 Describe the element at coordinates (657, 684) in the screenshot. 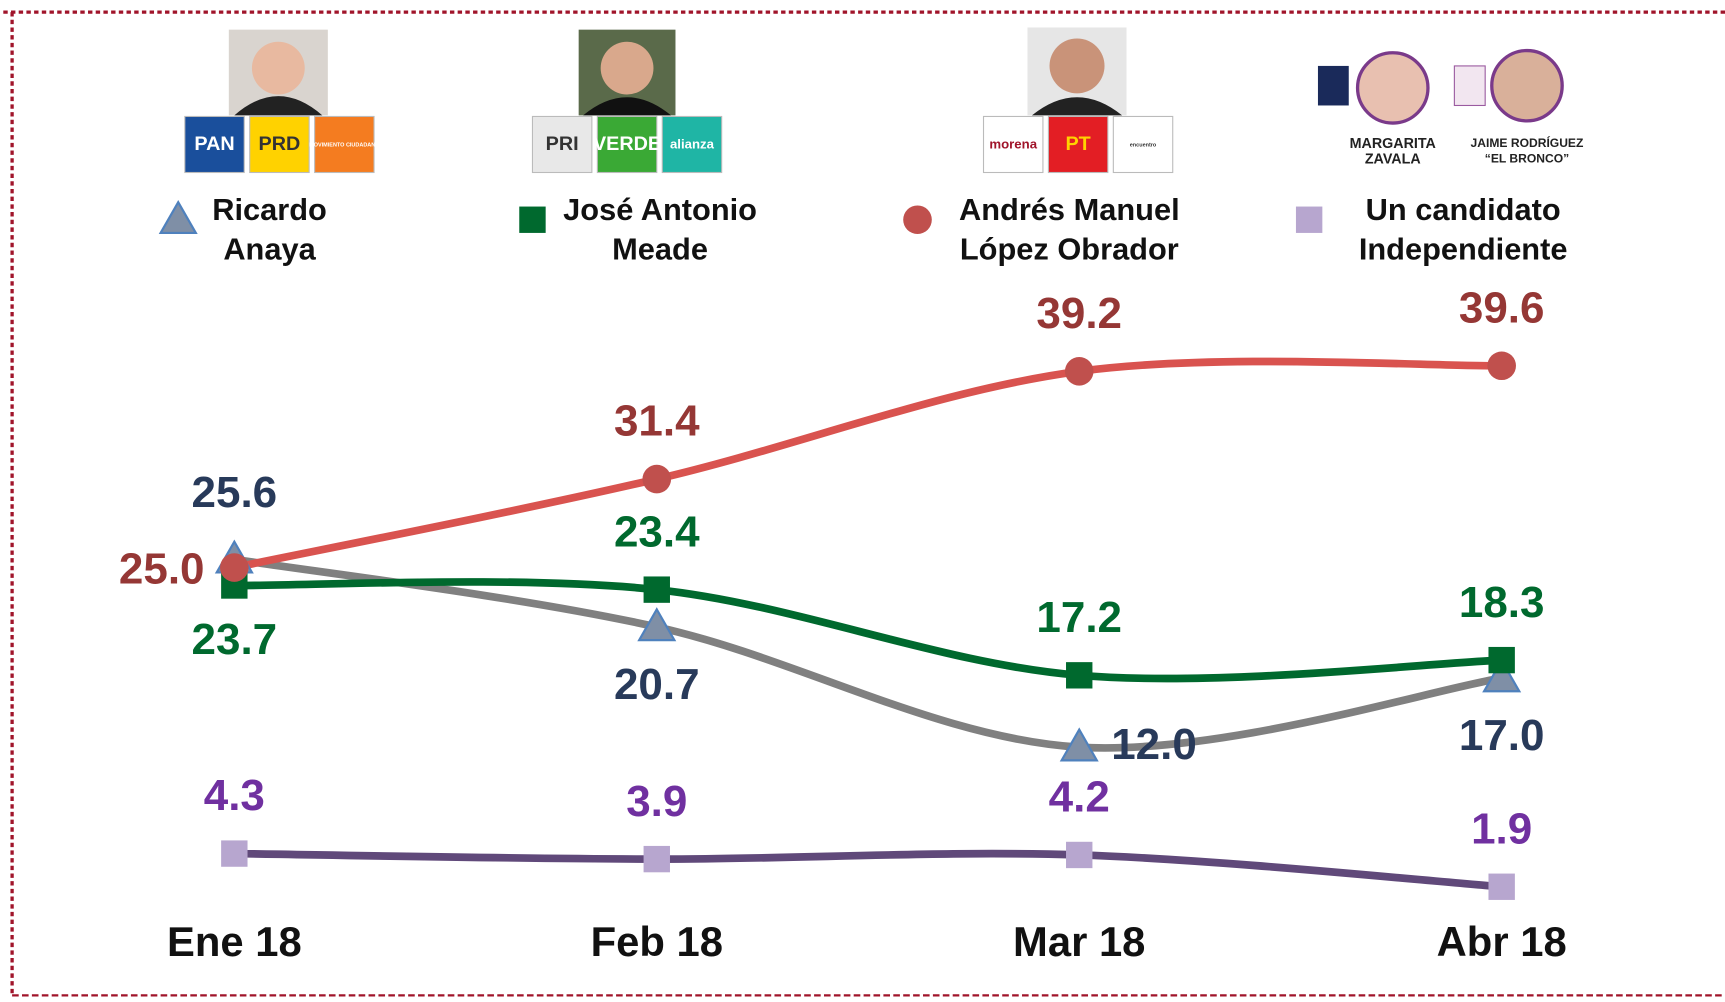

I see `data-label: 20.7` at that location.